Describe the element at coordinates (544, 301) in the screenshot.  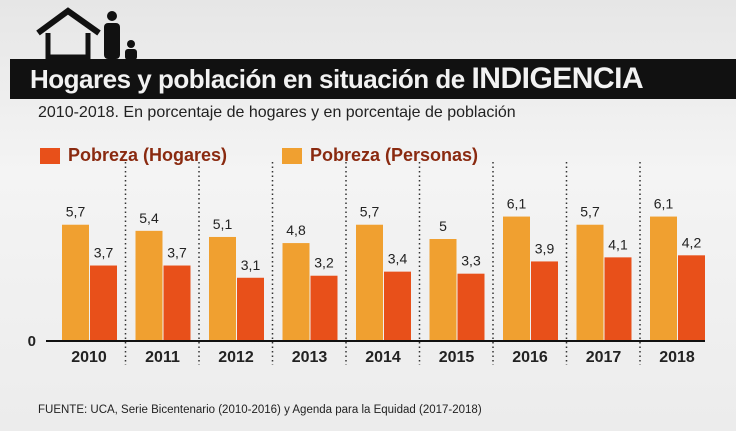
I see `bar-2016-hogares` at that location.